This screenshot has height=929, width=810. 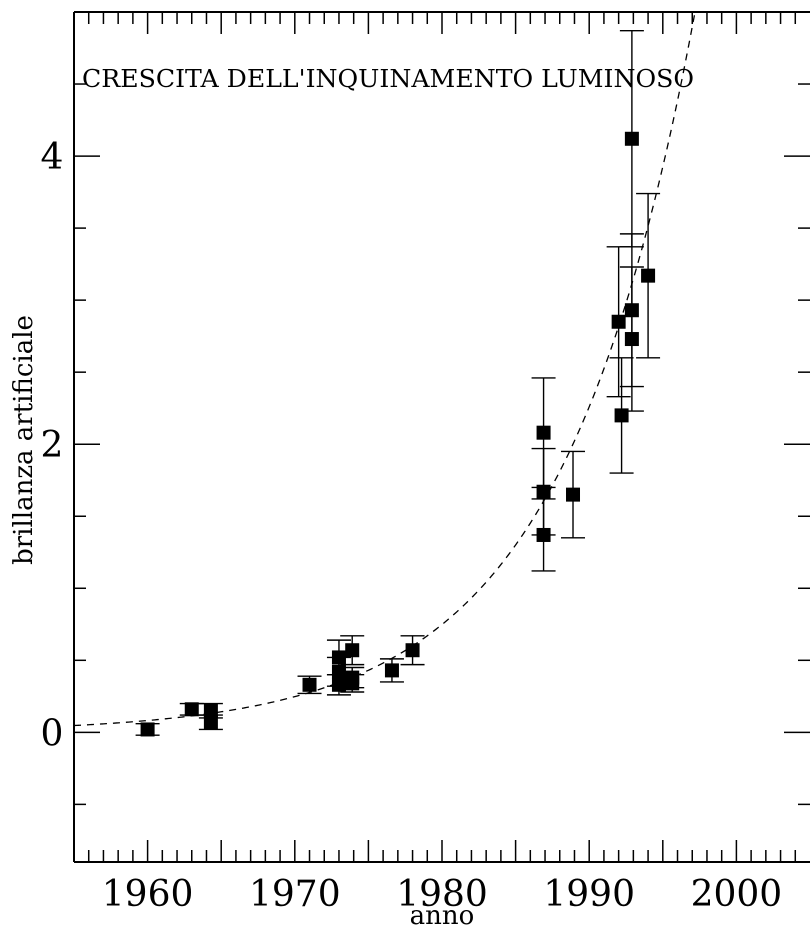 What do you see at coordinates (148, 894) in the screenshot?
I see `x-tick-label: 1960` at bounding box center [148, 894].